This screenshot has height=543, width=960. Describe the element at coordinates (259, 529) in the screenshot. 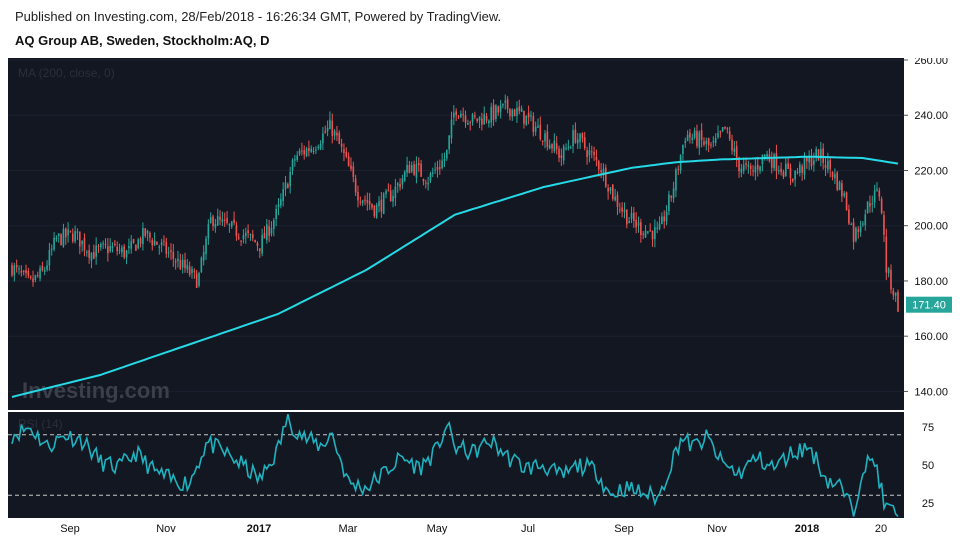

I see `x-tick-label: 2017` at that location.